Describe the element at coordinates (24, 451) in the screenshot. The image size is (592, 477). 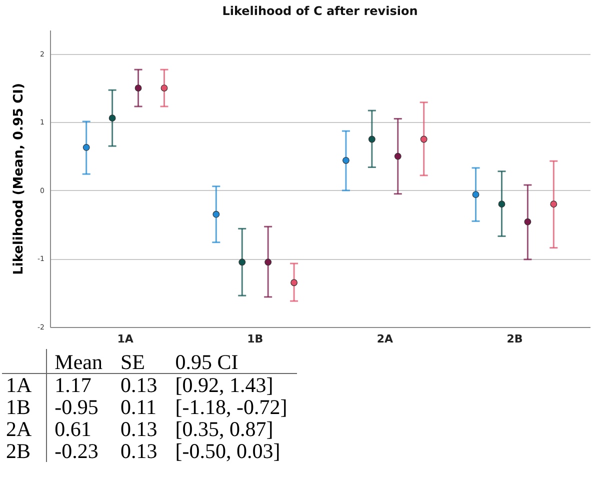
I see `text: 2B` at that location.